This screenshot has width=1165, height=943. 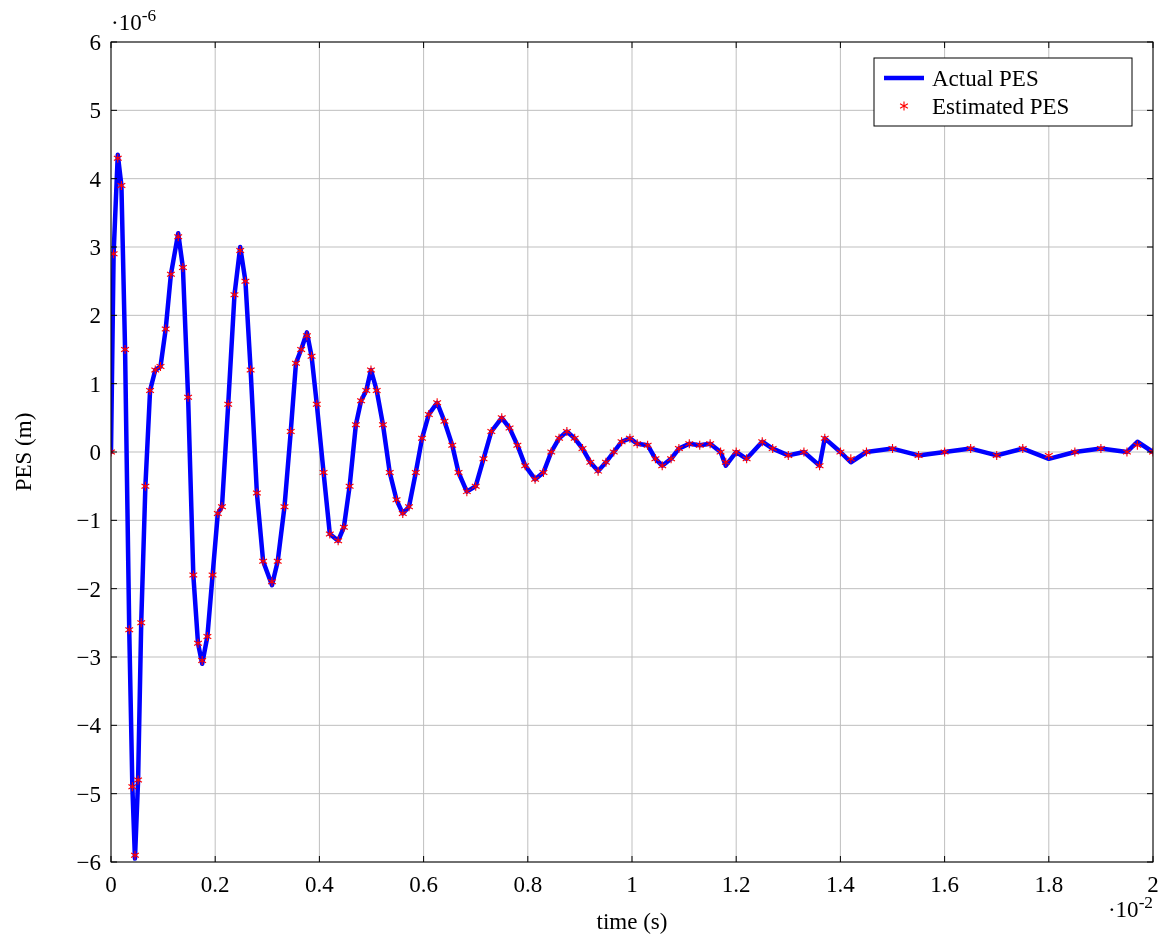 What do you see at coordinates (95, 111) in the screenshot?
I see `y-tick-label: 5` at bounding box center [95, 111].